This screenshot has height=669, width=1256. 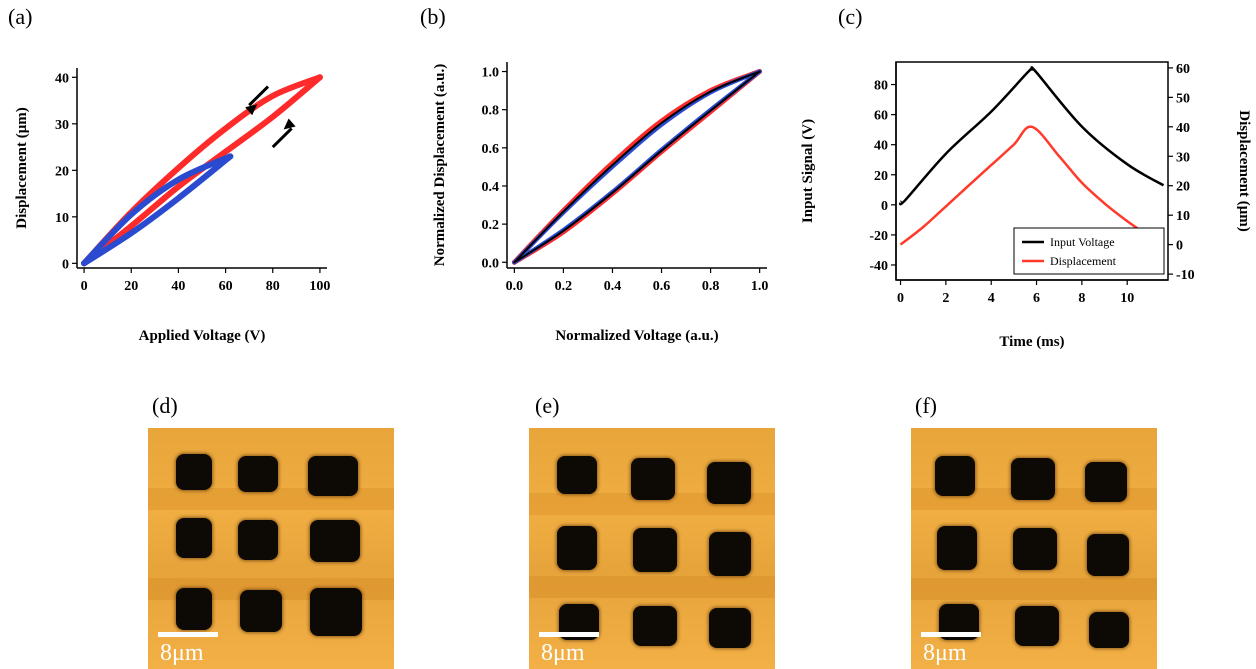 I want to click on panel-label-a: (a), so click(x=20, y=16).